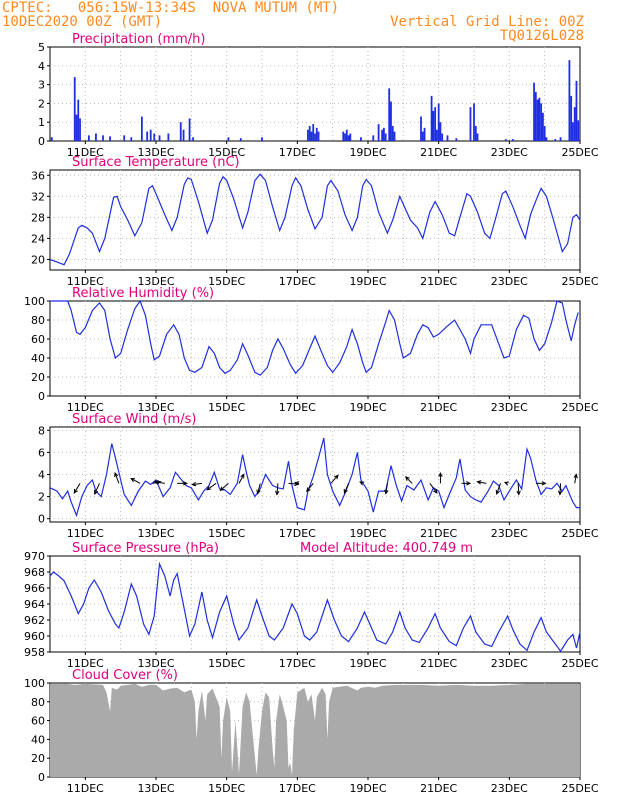 This screenshot has width=618, height=800. Describe the element at coordinates (125, 675) in the screenshot. I see `panel-title: Cloud Cover (%)` at that location.